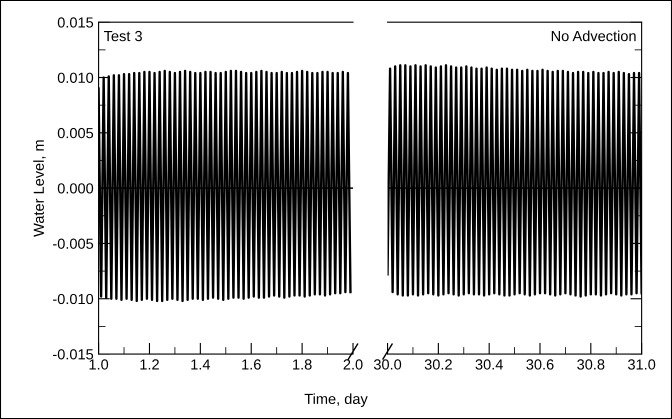  Describe the element at coordinates (489, 364) in the screenshot. I see `x-tick-label: 30.4` at that location.